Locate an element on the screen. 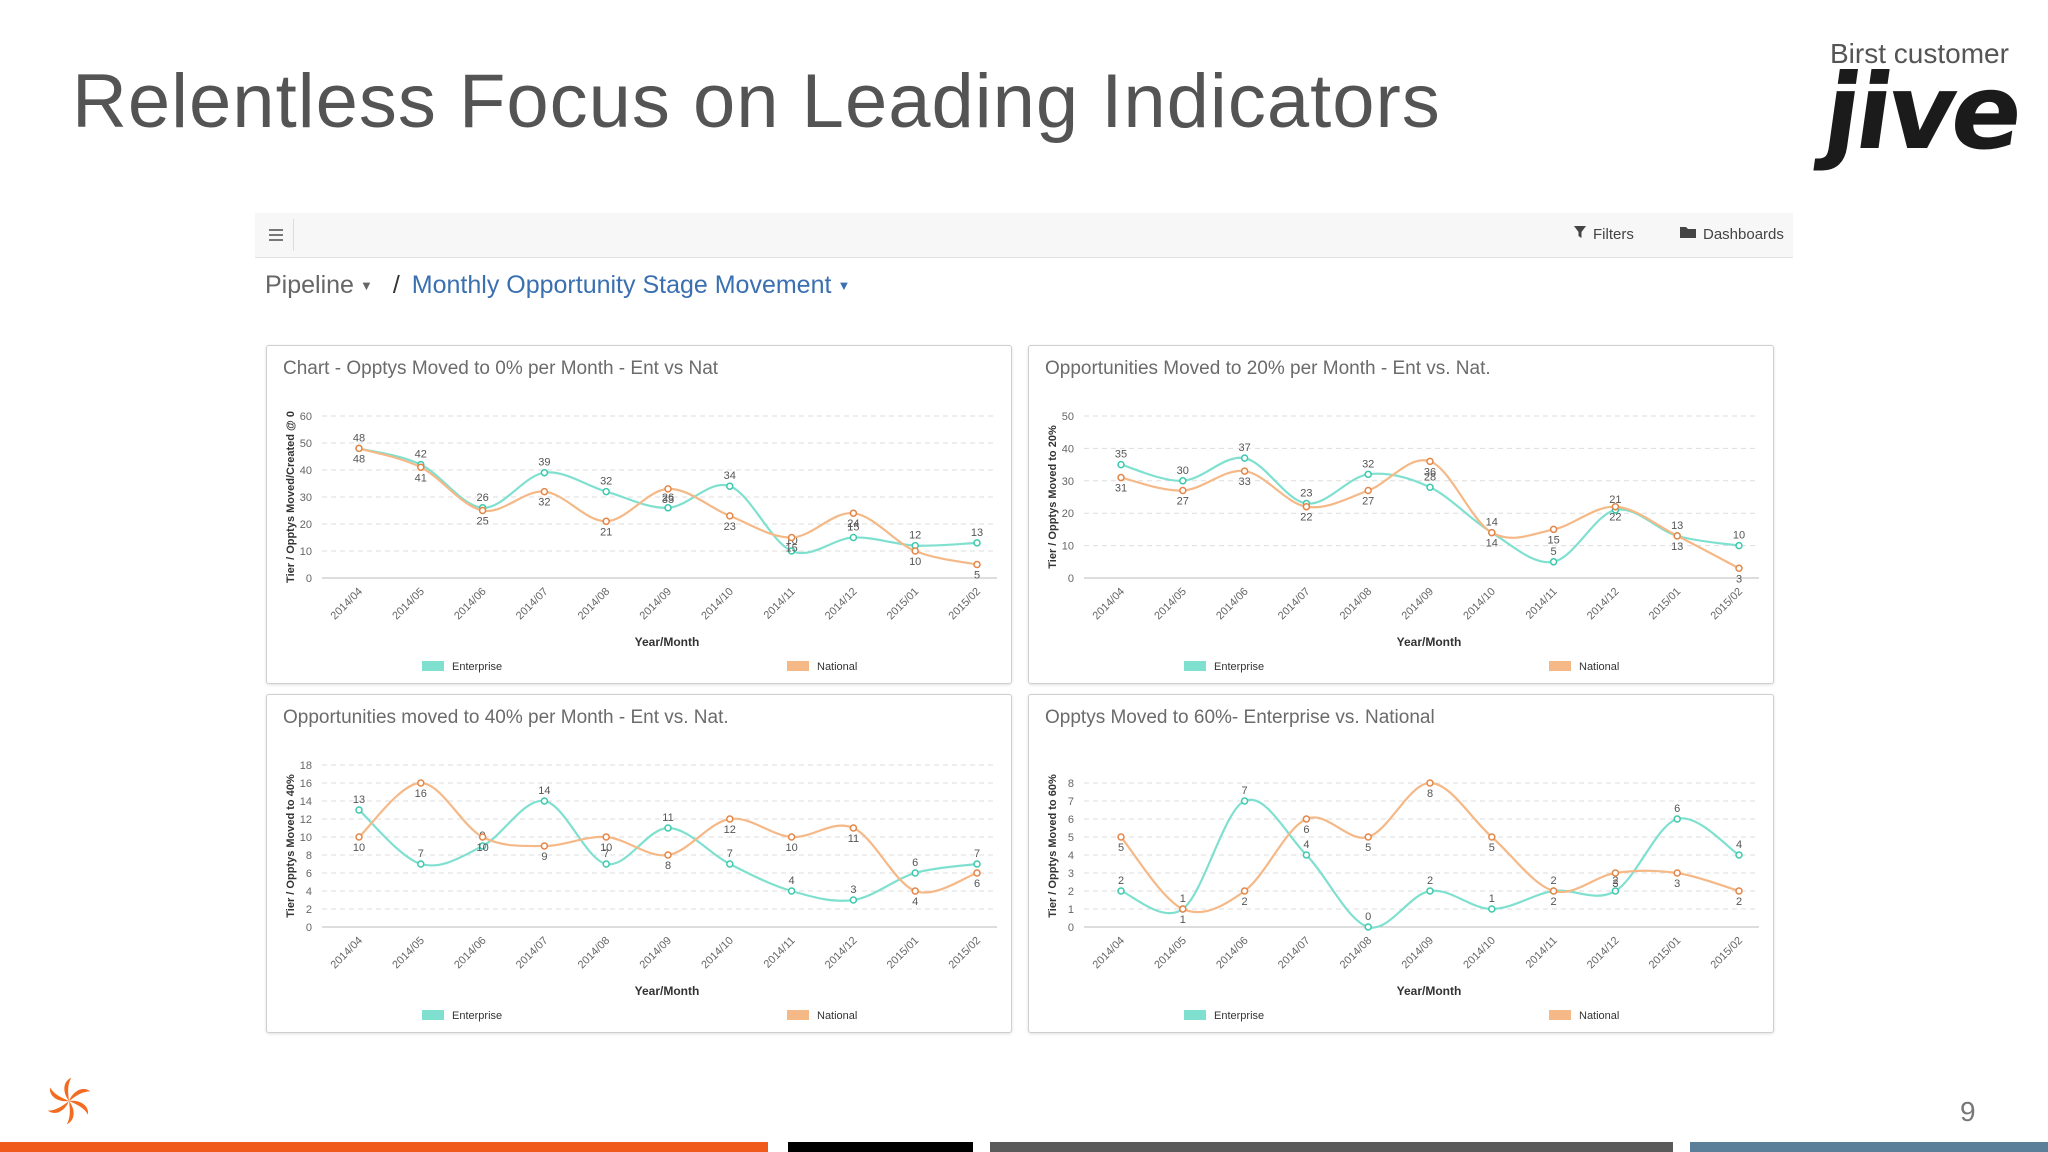  x-tick-label: 2014/10 is located at coordinates (717, 953).